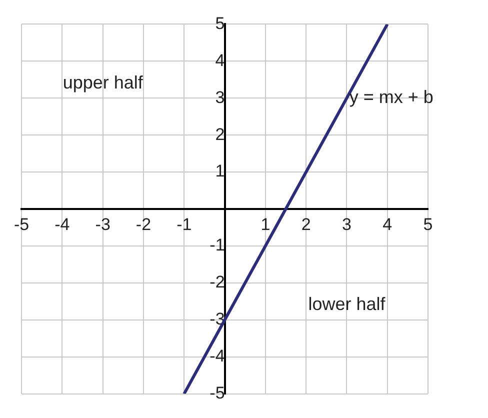 The image size is (488, 418). What do you see at coordinates (217, 392) in the screenshot?
I see `y-tick-label: -5` at bounding box center [217, 392].